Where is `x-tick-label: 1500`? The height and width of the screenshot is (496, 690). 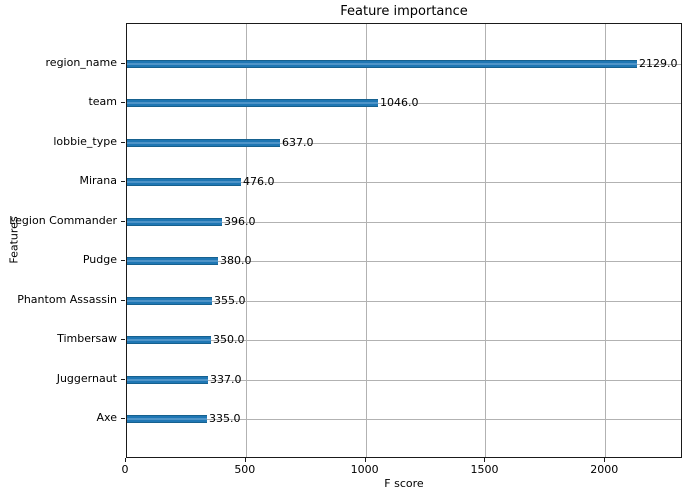 x-tick-label: 1500 is located at coordinates (484, 469).